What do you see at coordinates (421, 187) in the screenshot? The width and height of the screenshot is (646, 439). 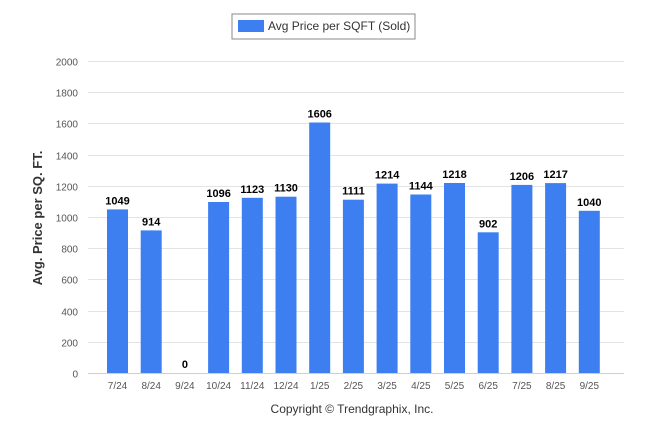 I see `data-label: 1144` at bounding box center [421, 187].